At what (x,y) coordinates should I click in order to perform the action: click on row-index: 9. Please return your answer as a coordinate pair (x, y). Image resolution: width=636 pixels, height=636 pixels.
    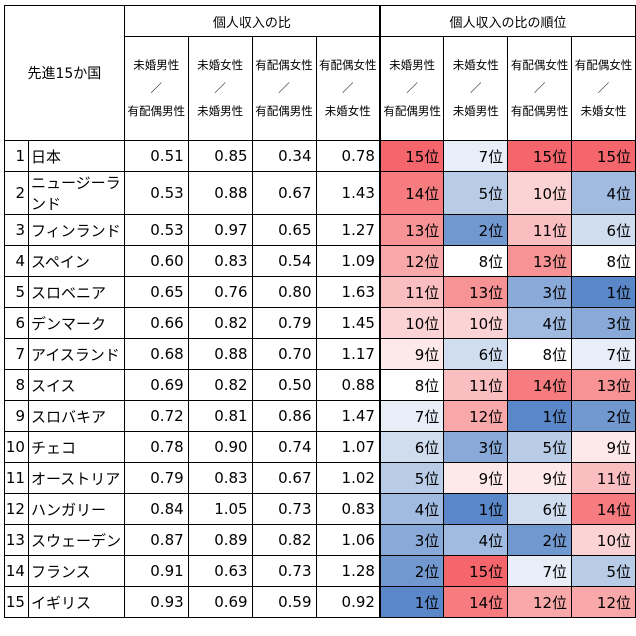
    Looking at the image, I should click on (16, 416).